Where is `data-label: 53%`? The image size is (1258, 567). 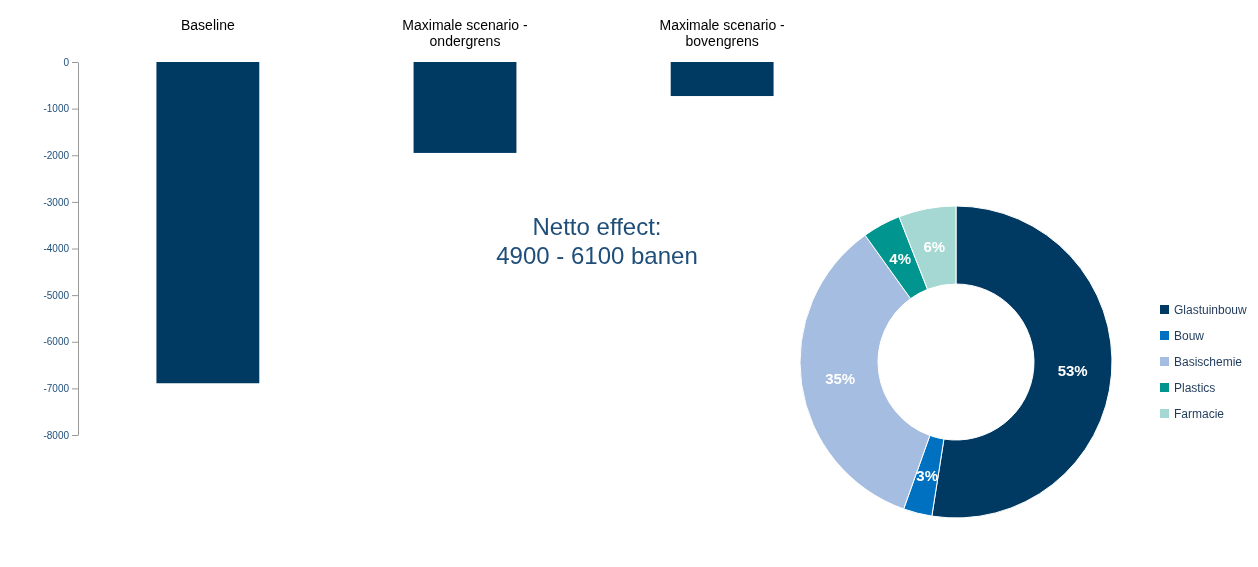
data-label: 53% is located at coordinates (1072, 371).